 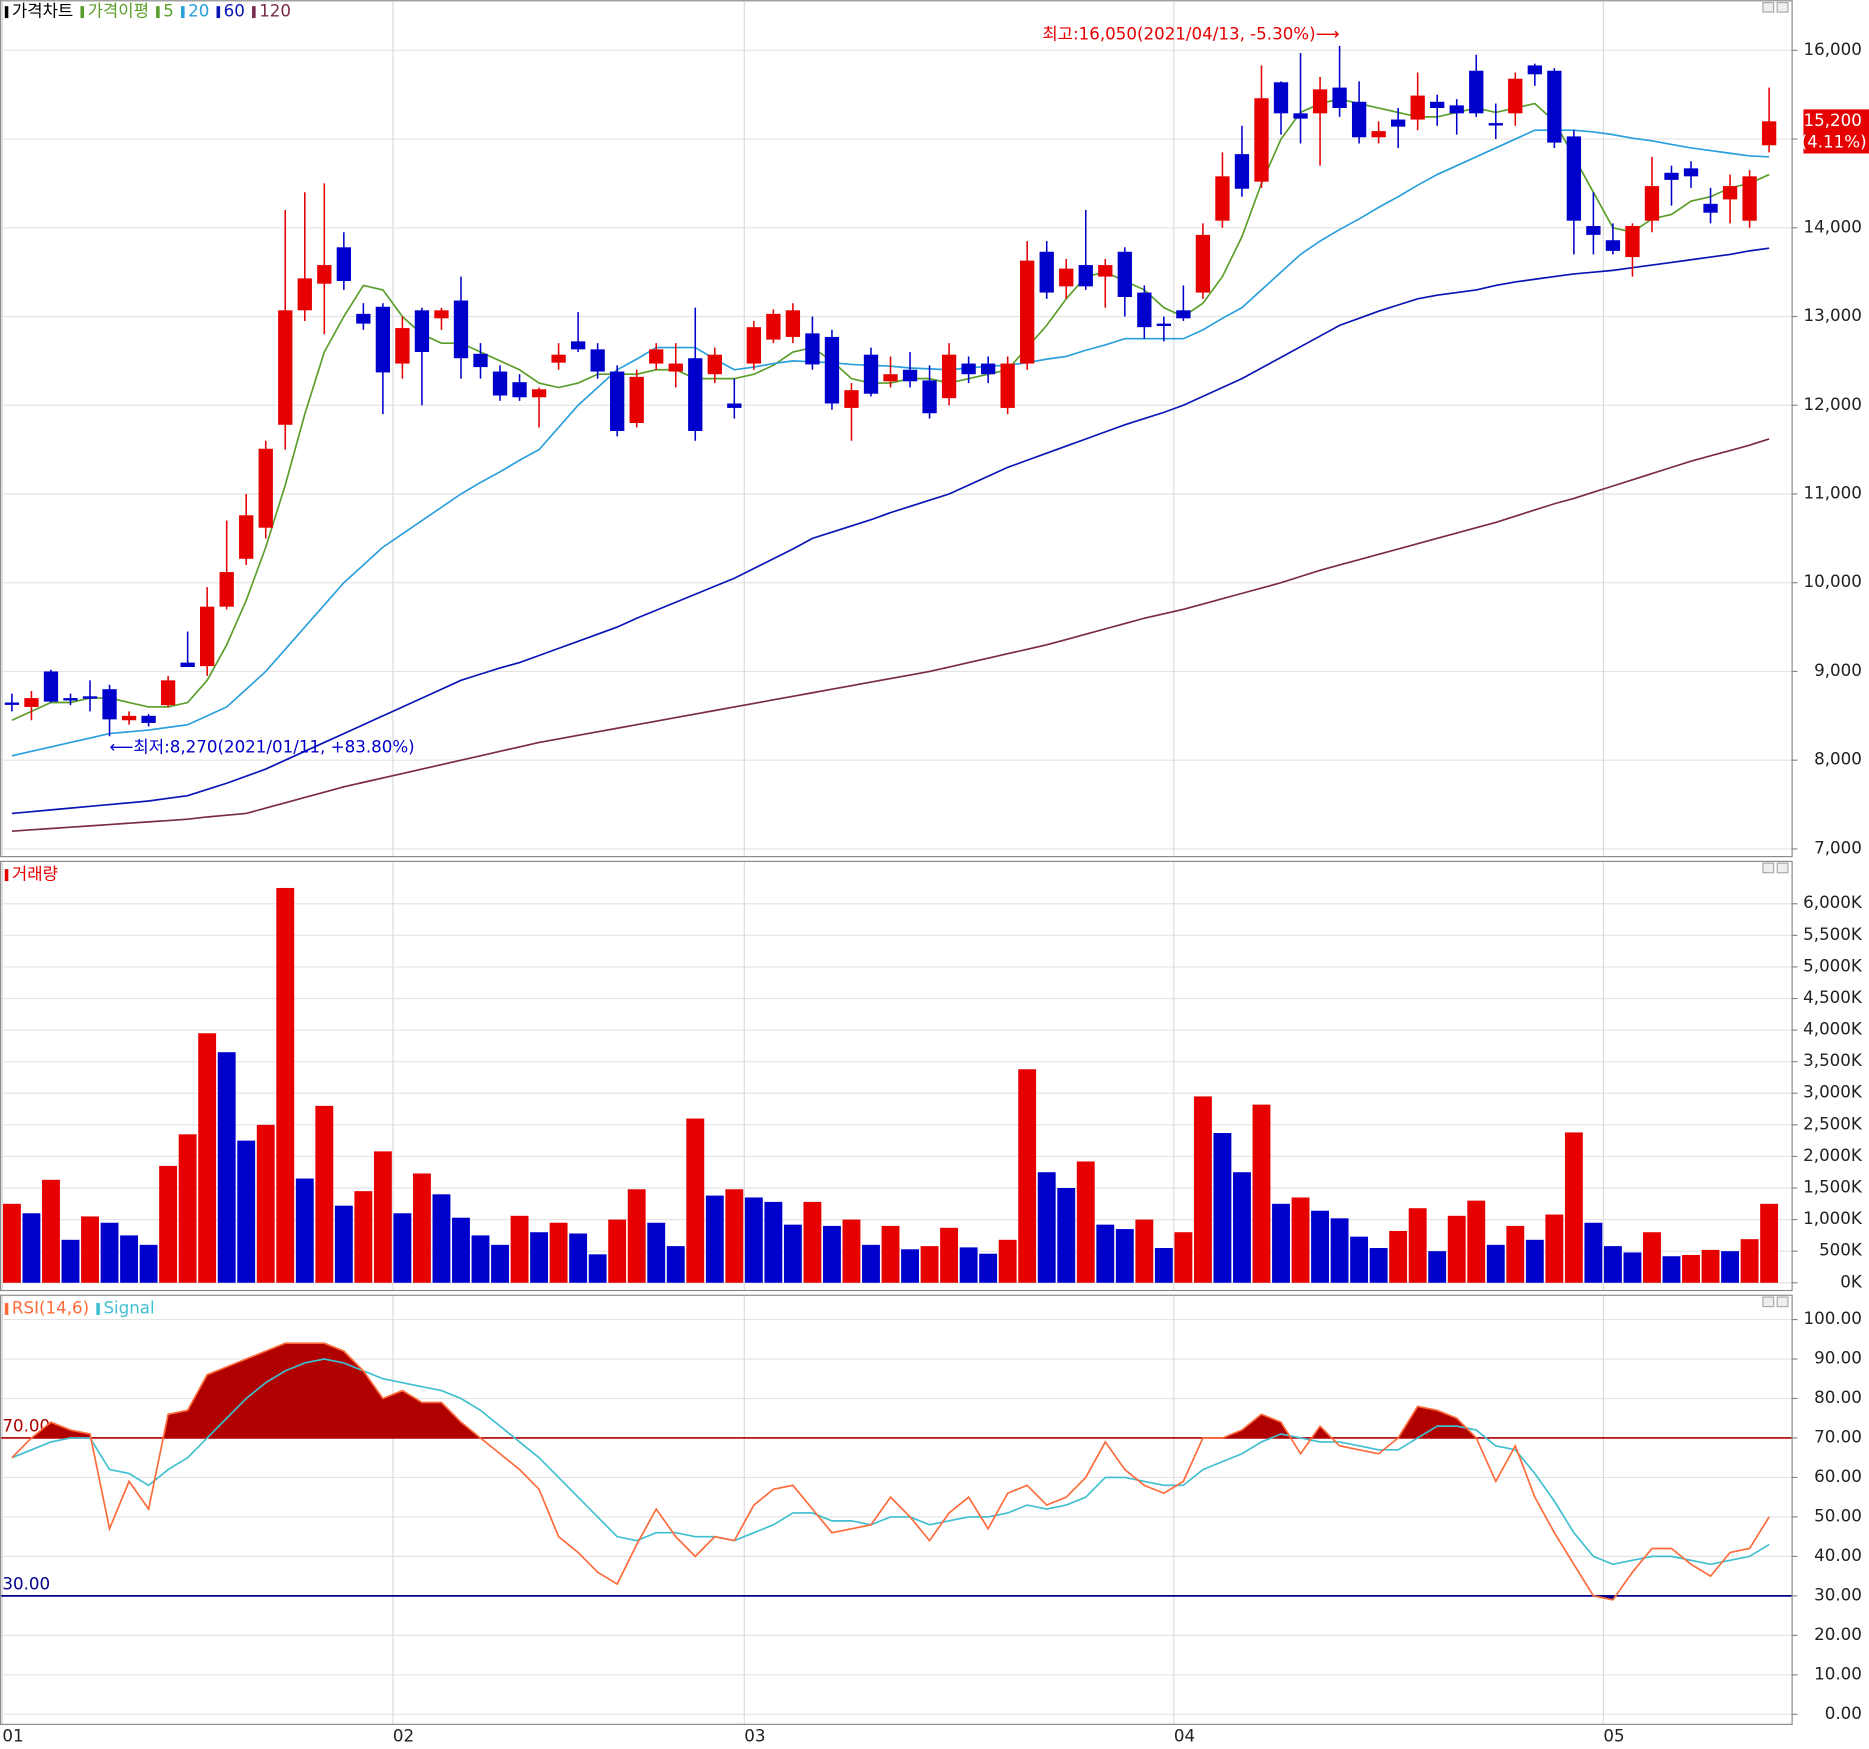 I want to click on y-tick-label: 5,000K, so click(x=1833, y=965).